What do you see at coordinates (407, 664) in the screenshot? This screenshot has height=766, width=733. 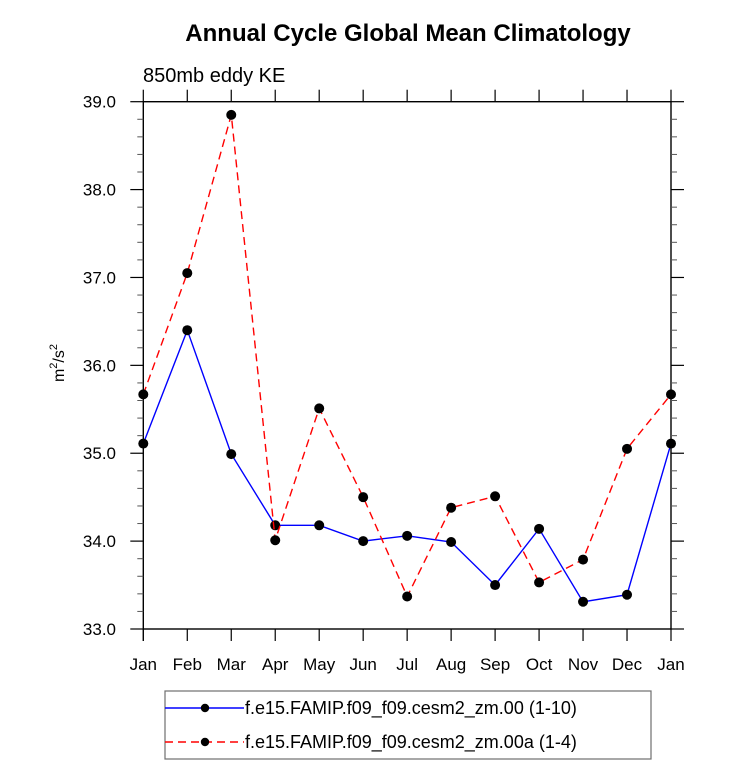 I see `x-tick-label: Jul` at bounding box center [407, 664].